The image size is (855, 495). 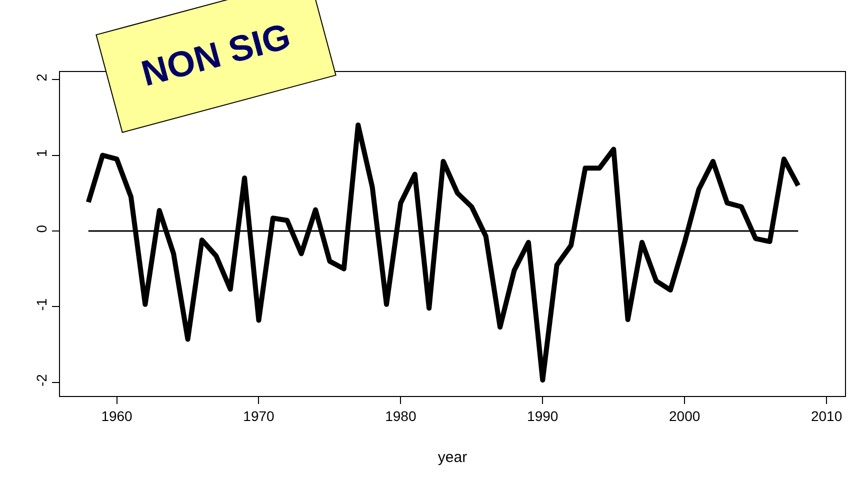 I want to click on y-tick-label: -2, so click(x=41, y=380).